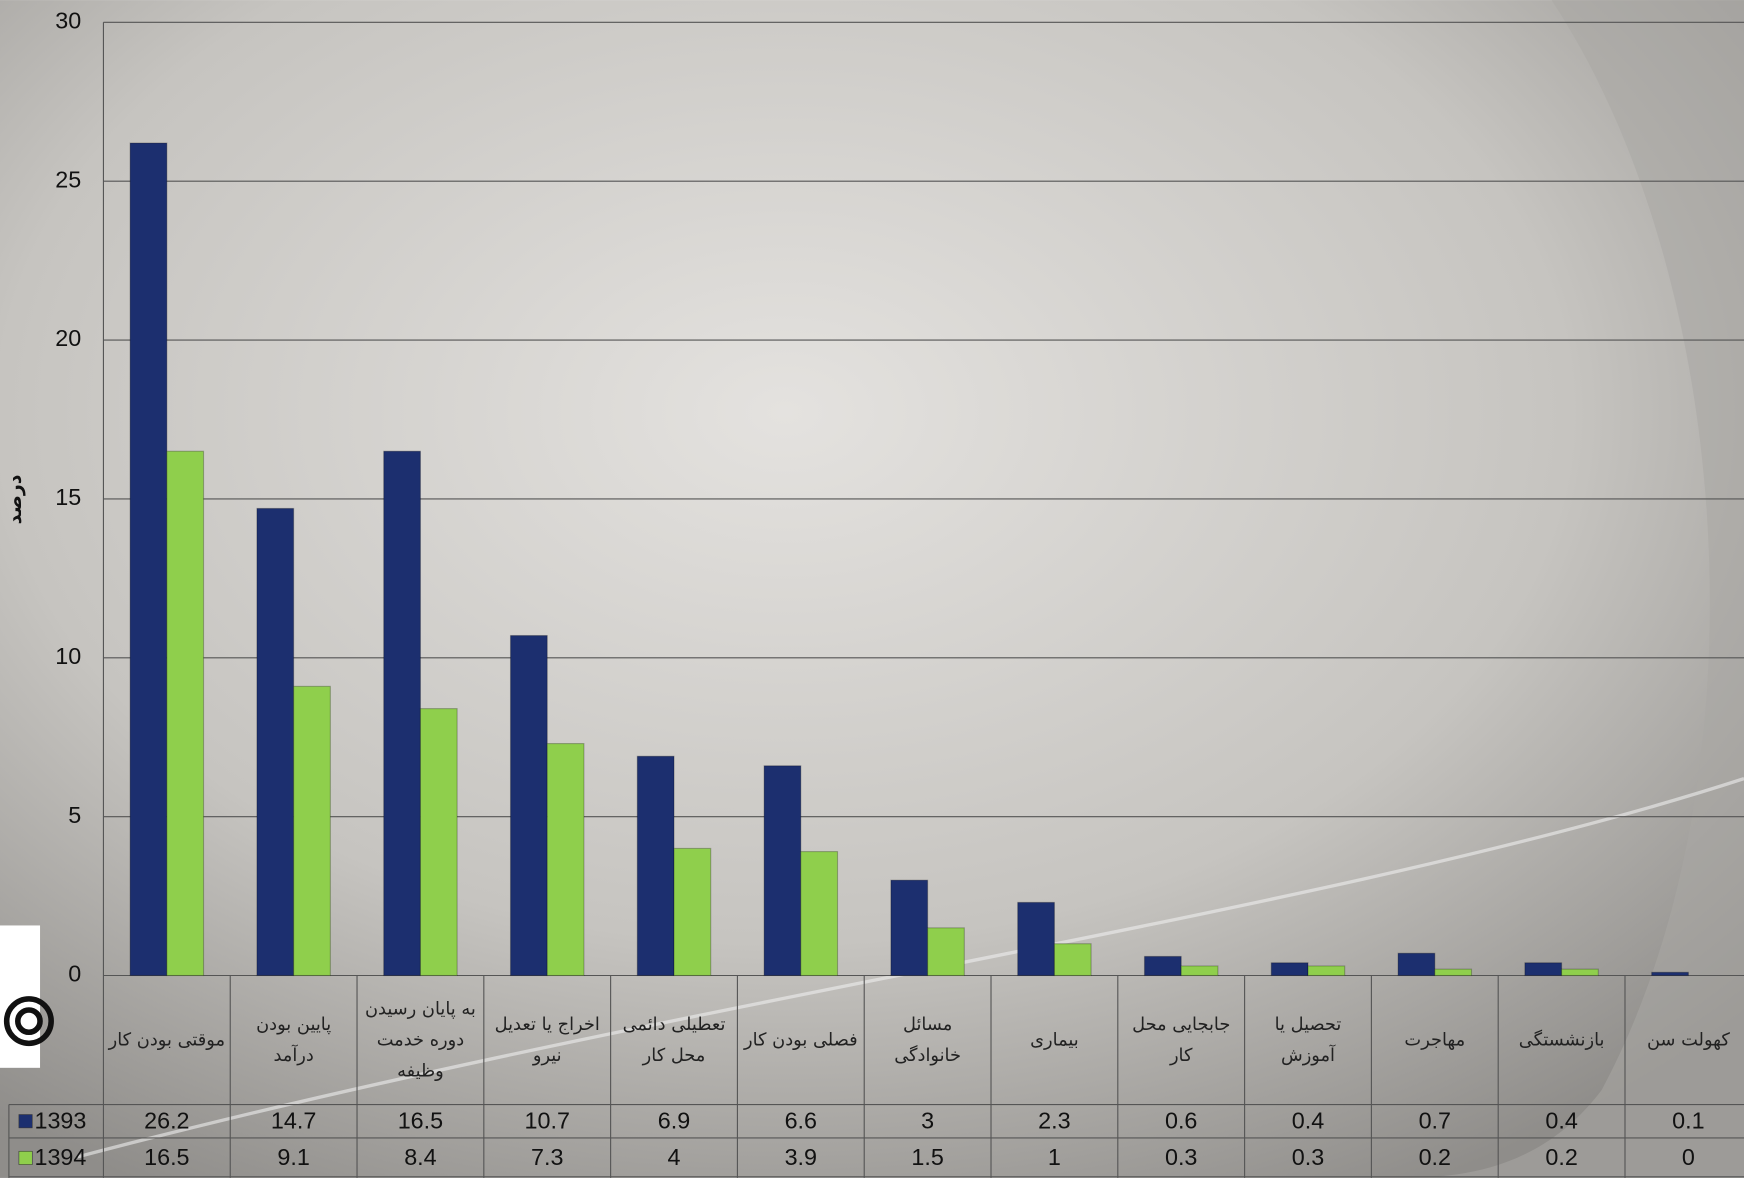 This screenshot has width=1744, height=1182. I want to click on x-tick-cell: بیماری, so click(1054, 1039).